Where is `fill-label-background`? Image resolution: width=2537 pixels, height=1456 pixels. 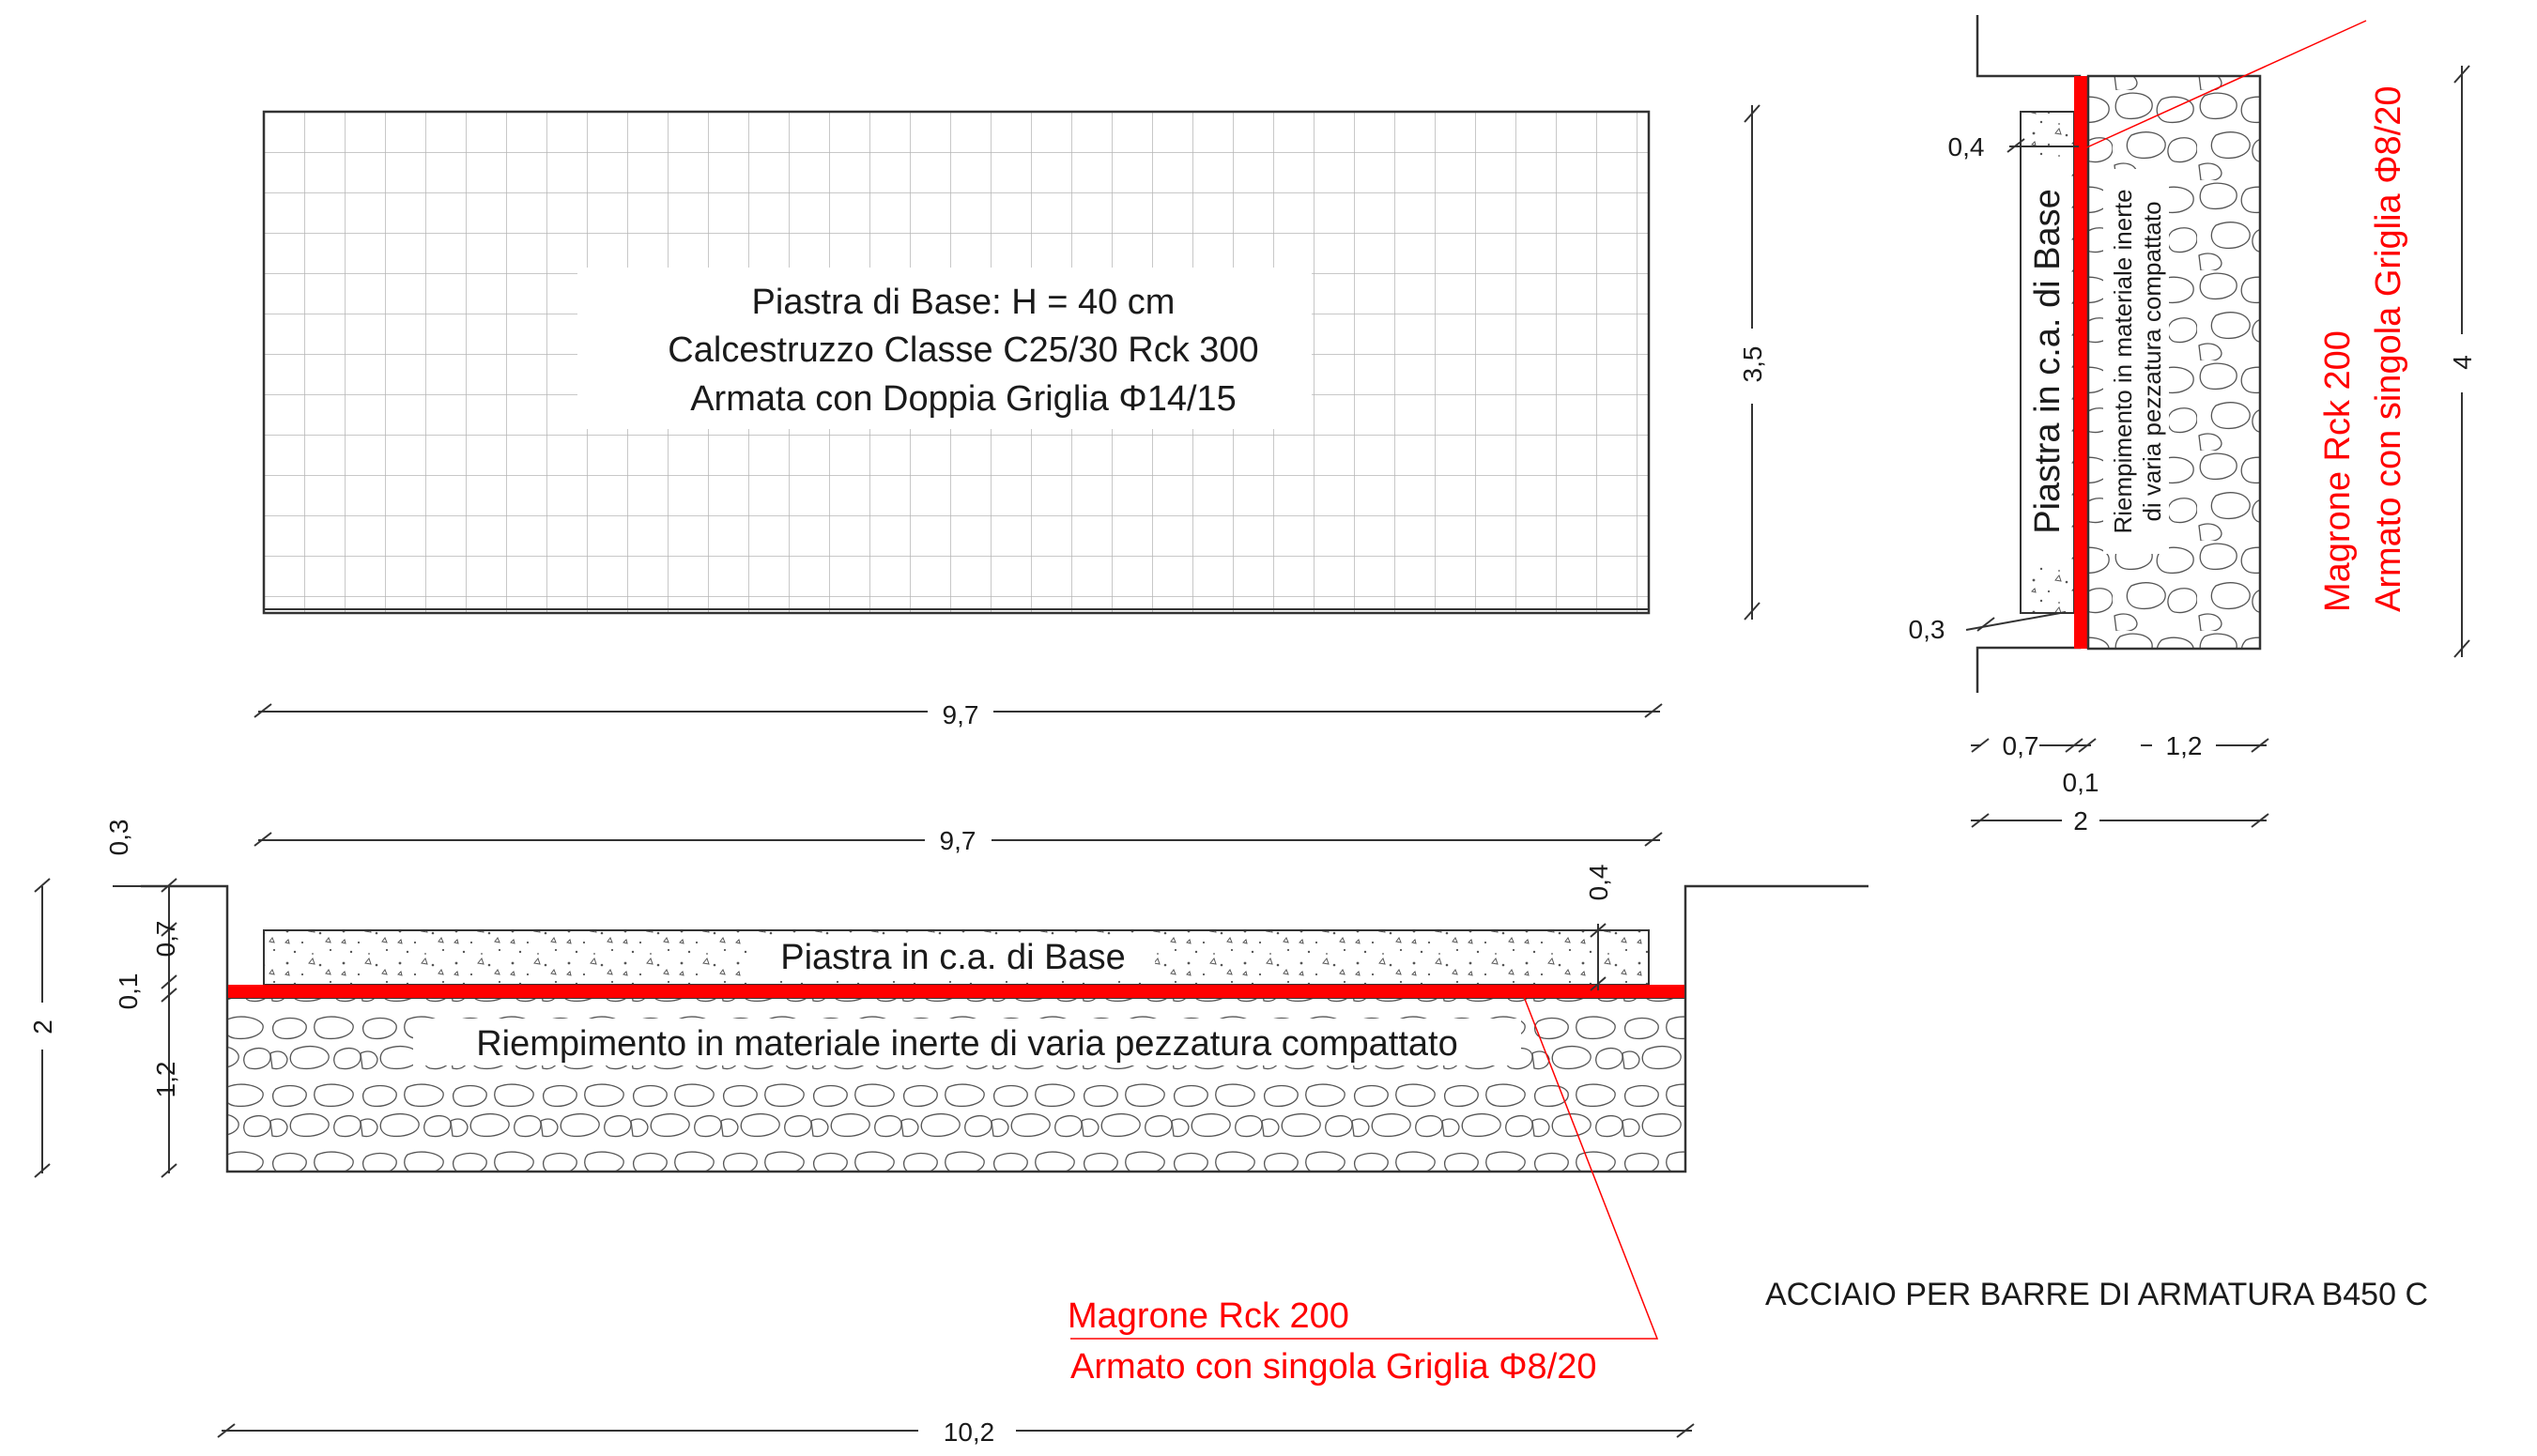
fill-label-background is located at coordinates (967, 1042).